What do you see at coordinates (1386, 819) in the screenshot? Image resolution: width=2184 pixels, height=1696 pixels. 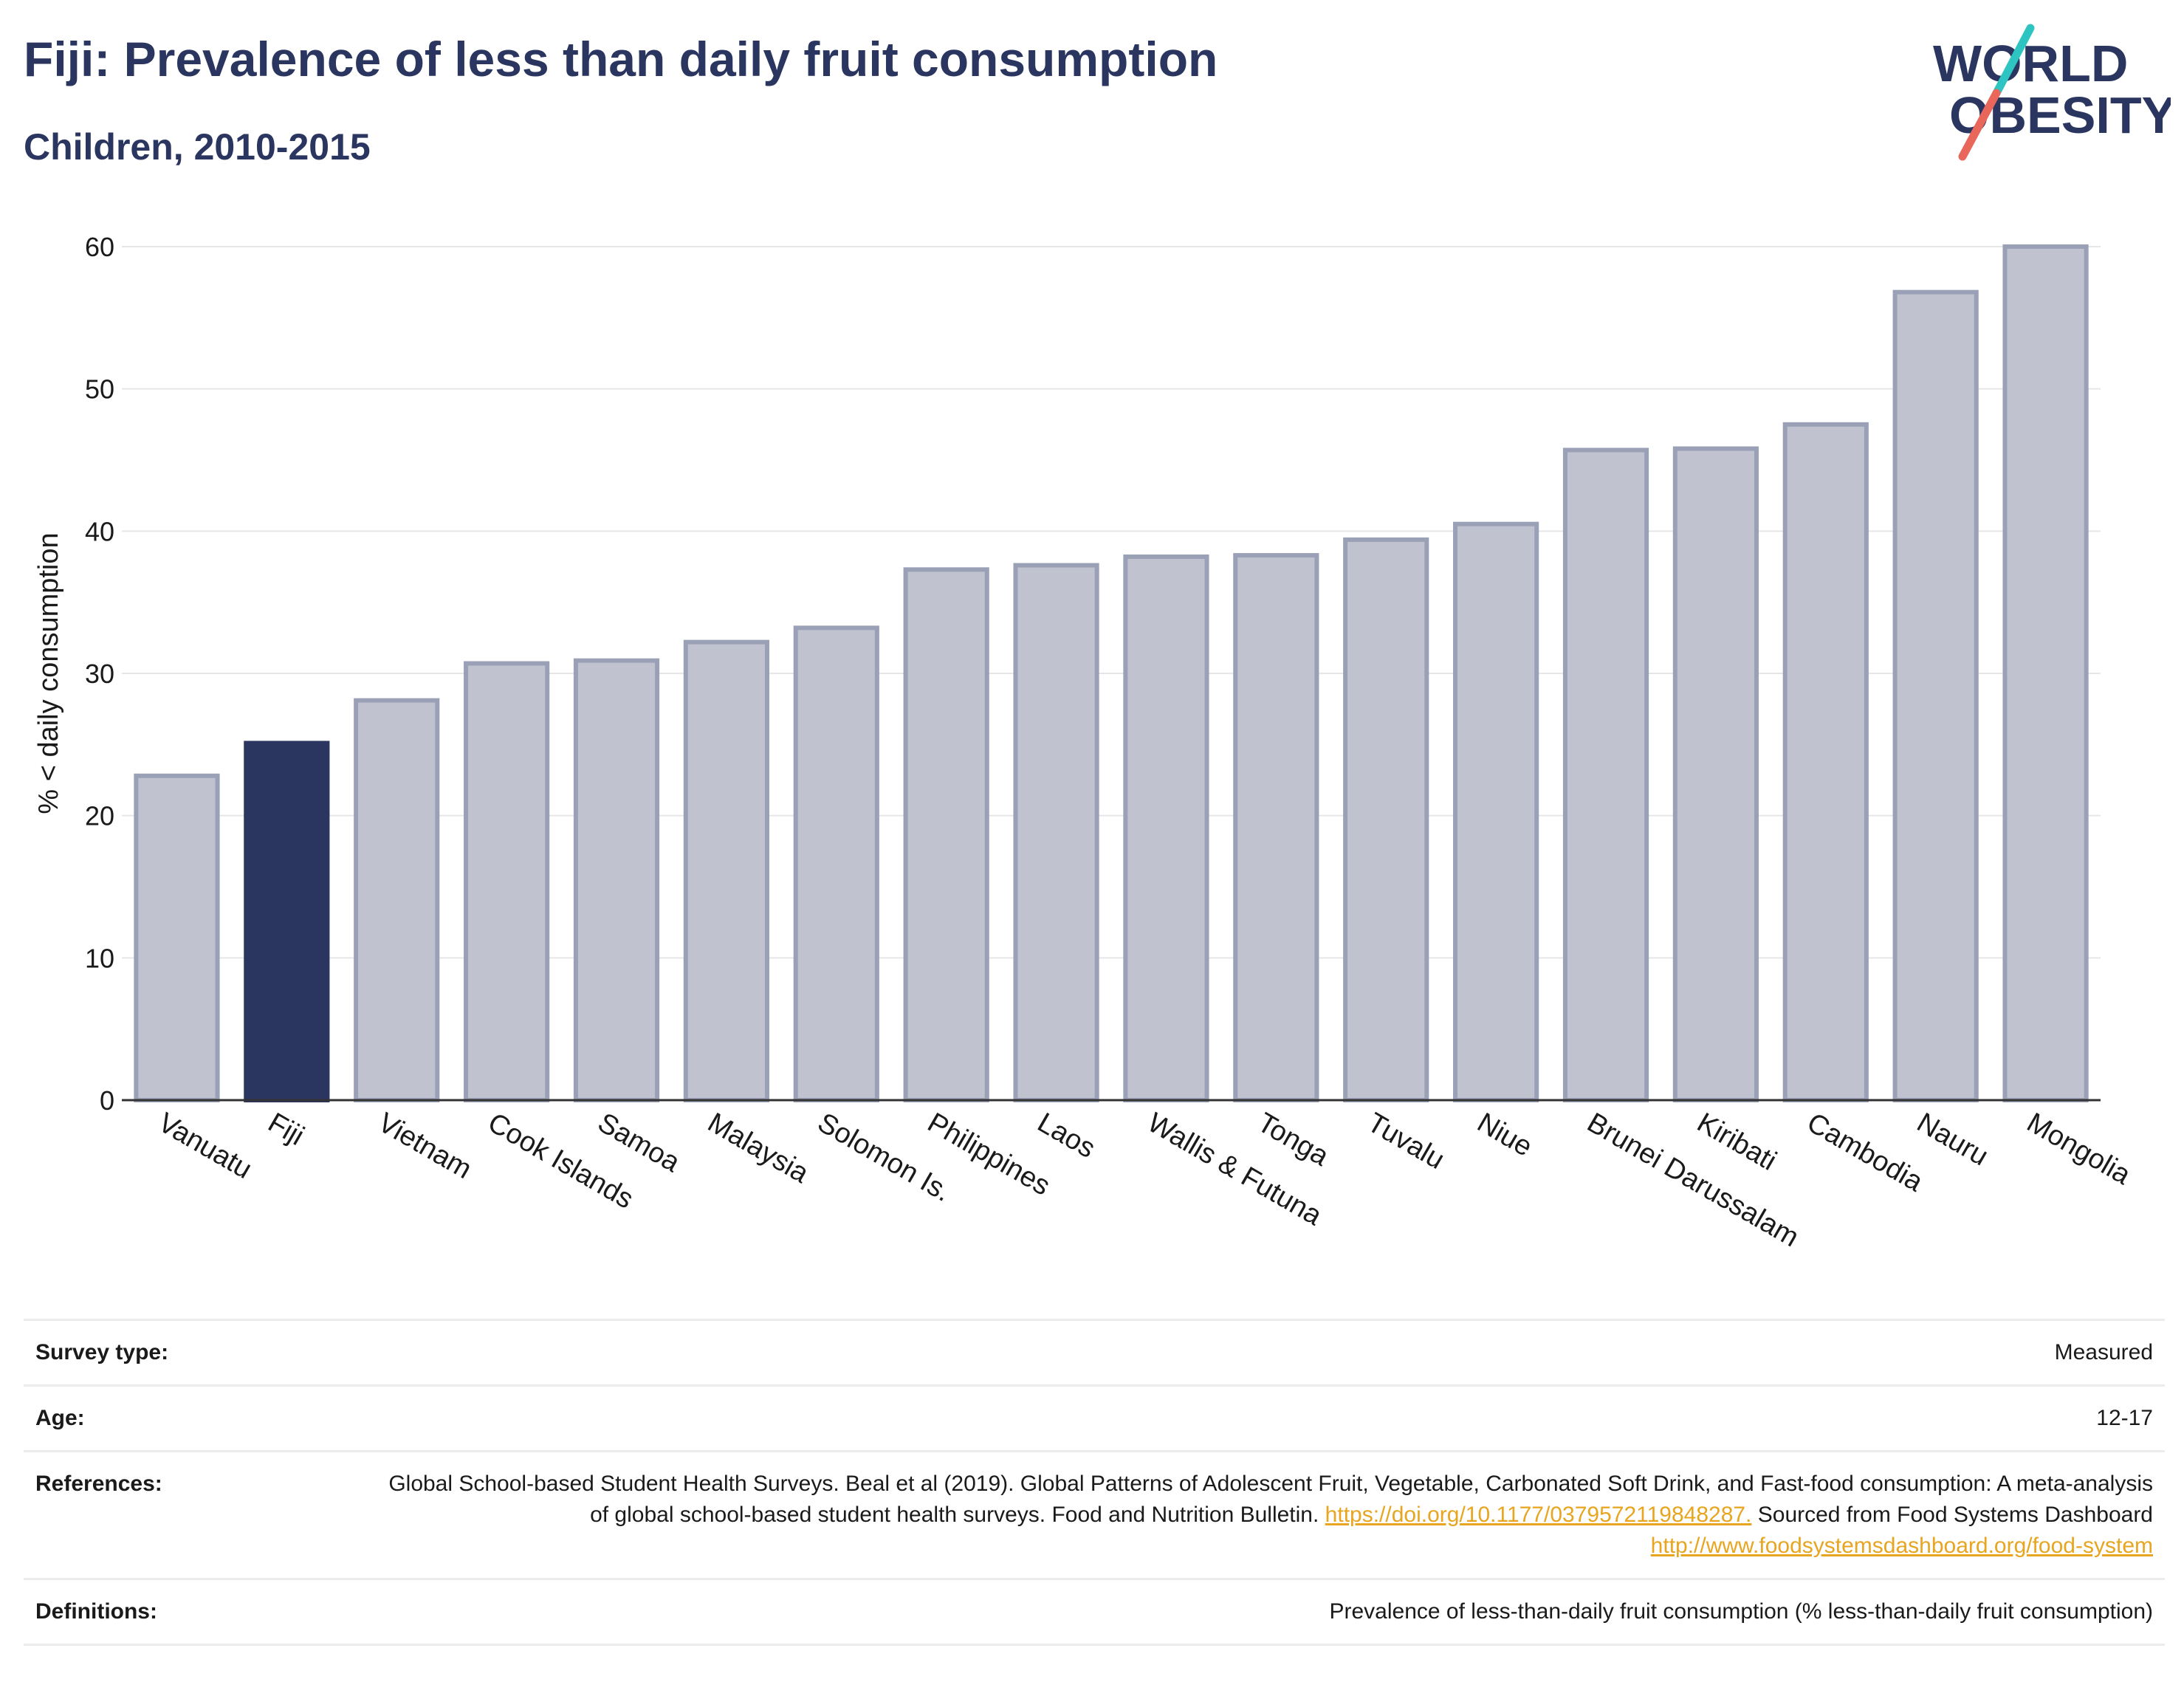 I see `bar-tuvalu` at bounding box center [1386, 819].